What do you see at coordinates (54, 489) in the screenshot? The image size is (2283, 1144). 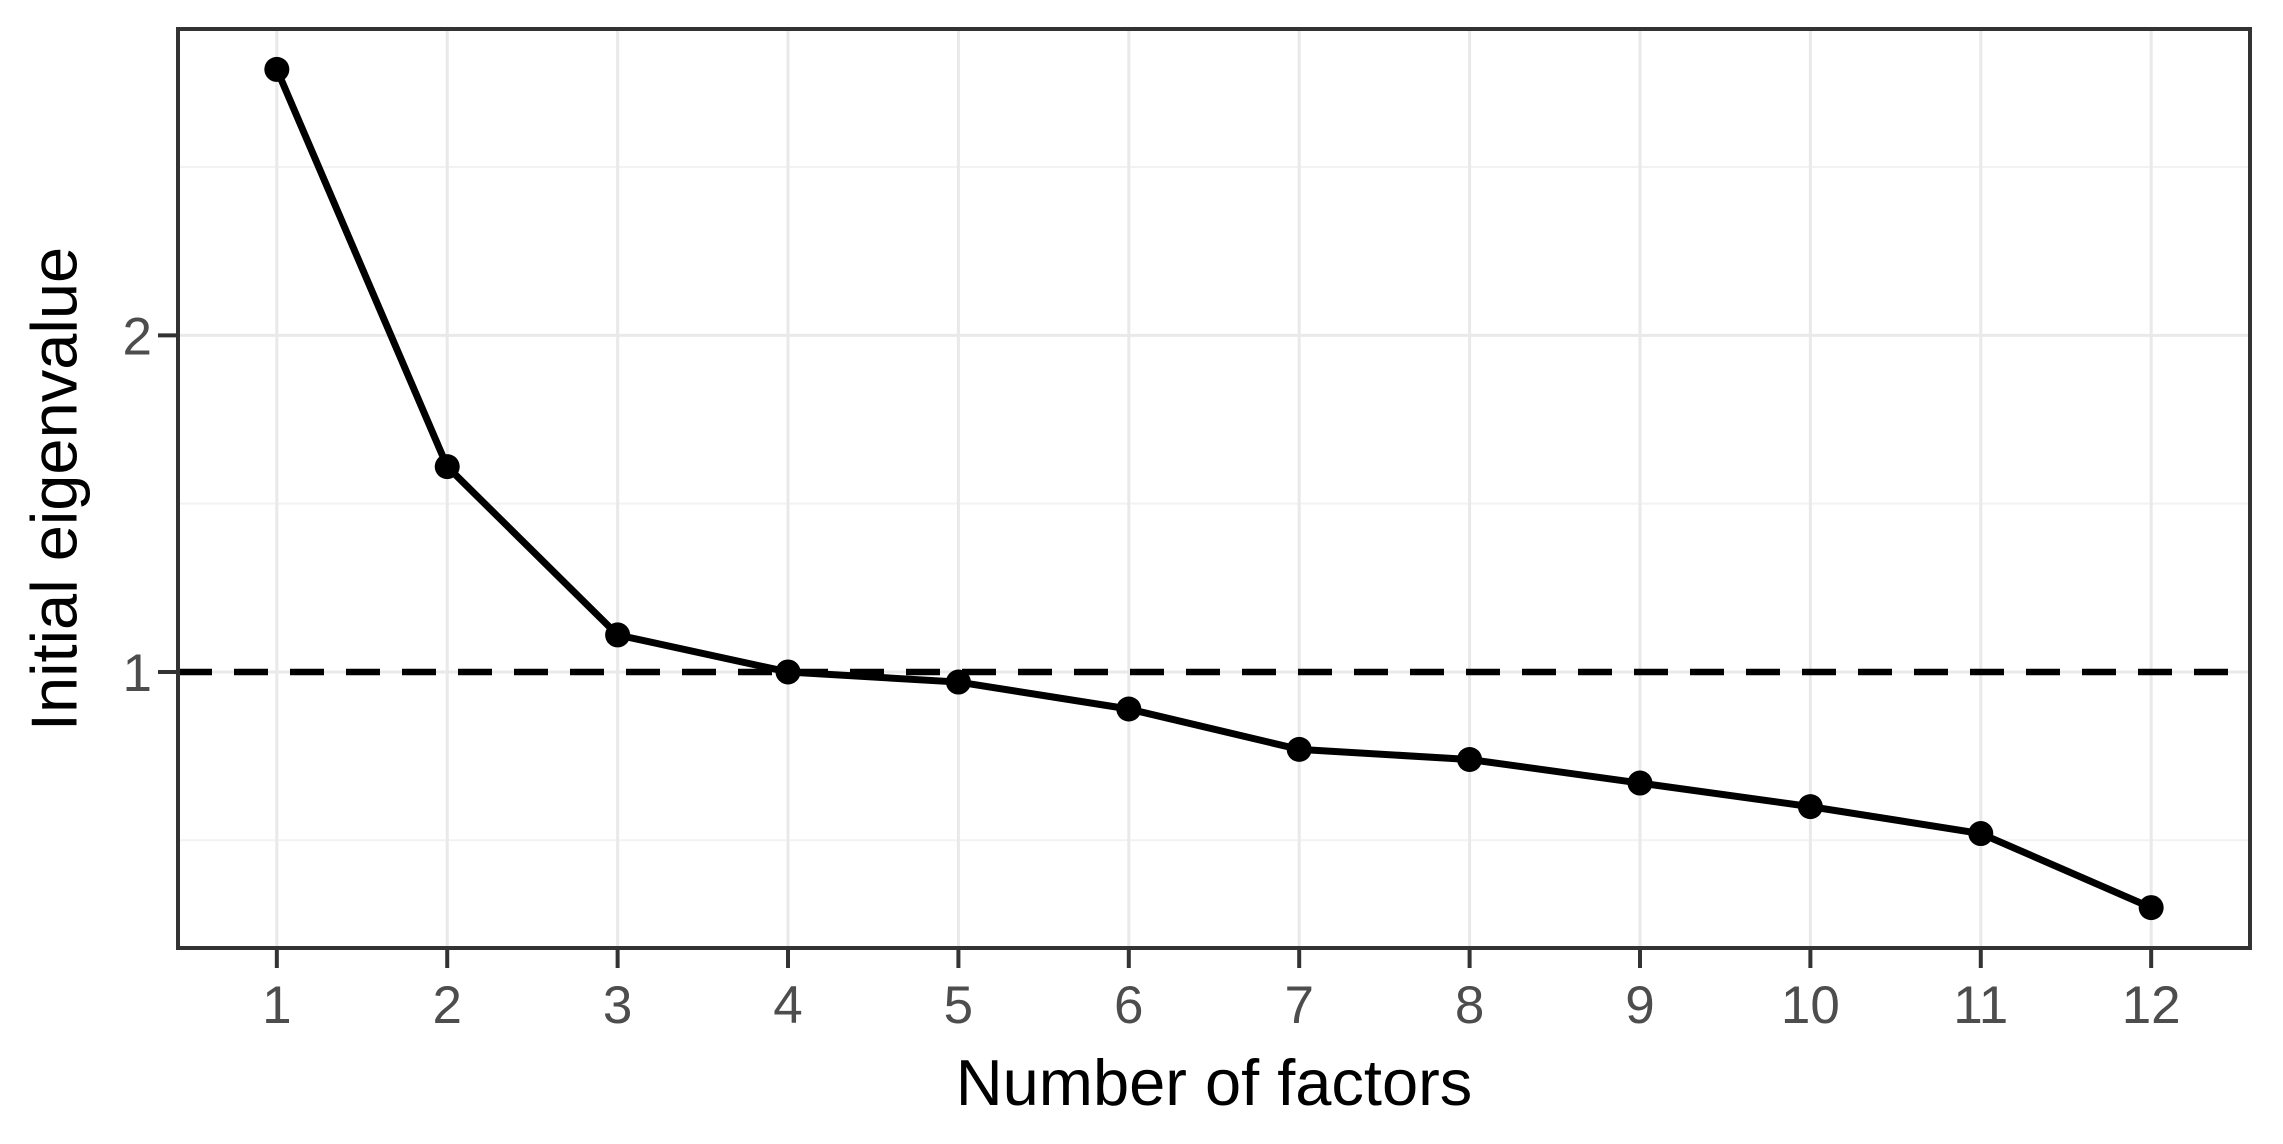 I see `y-axis-title: Initial eigenvalue` at bounding box center [54, 489].